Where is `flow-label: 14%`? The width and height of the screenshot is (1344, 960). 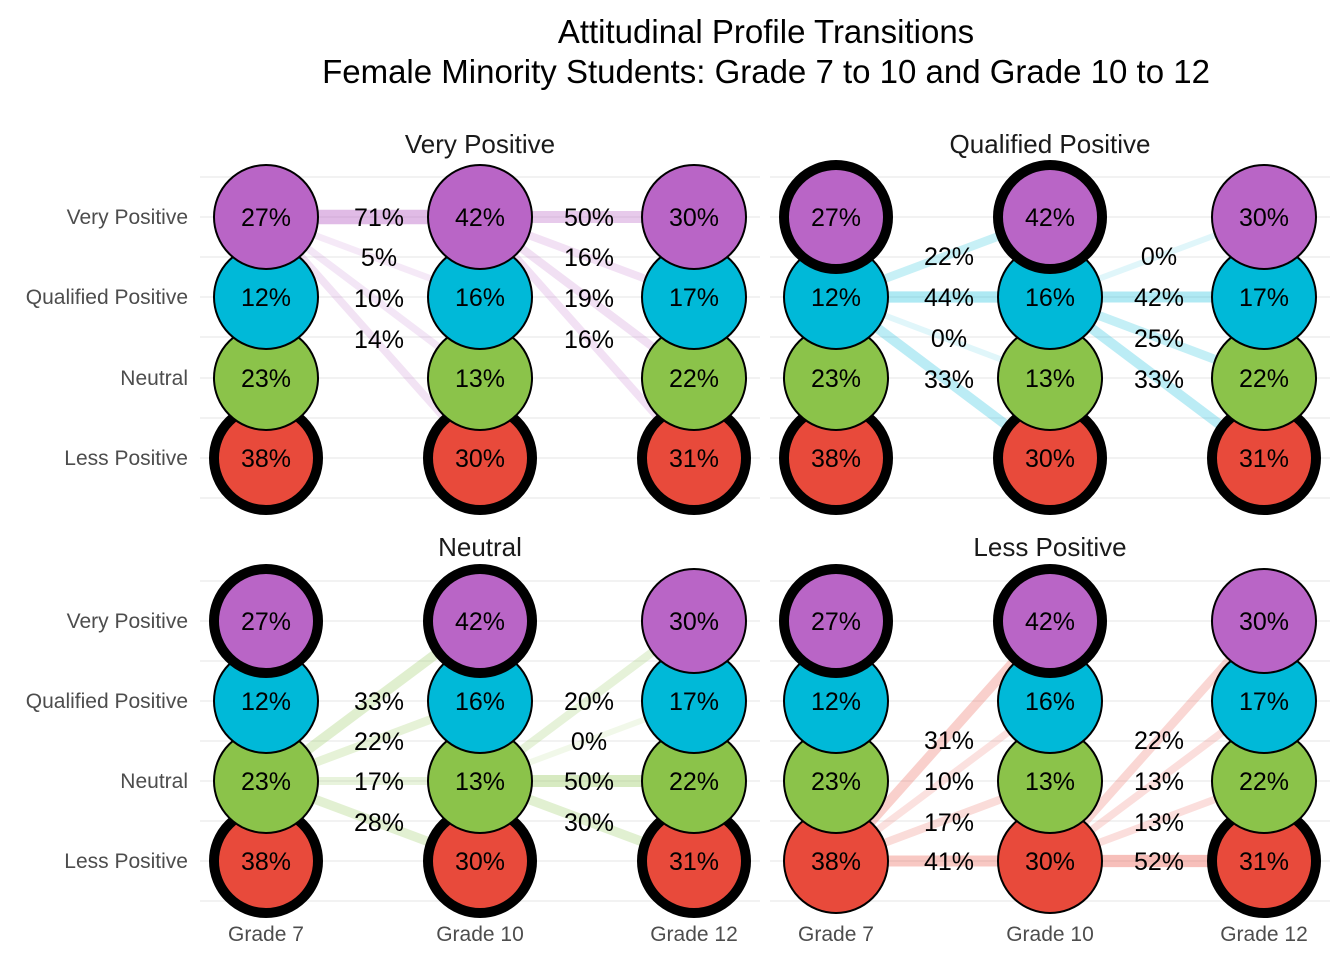 flow-label: 14% is located at coordinates (379, 340).